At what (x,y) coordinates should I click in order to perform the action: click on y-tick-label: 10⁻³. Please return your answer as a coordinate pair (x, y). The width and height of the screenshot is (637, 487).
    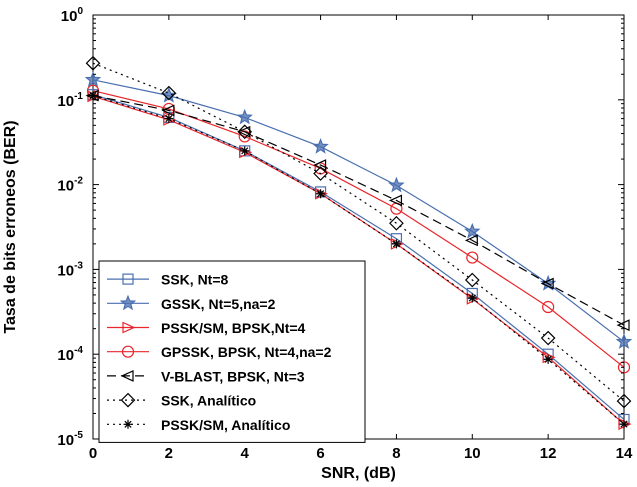
    Looking at the image, I should click on (70, 269).